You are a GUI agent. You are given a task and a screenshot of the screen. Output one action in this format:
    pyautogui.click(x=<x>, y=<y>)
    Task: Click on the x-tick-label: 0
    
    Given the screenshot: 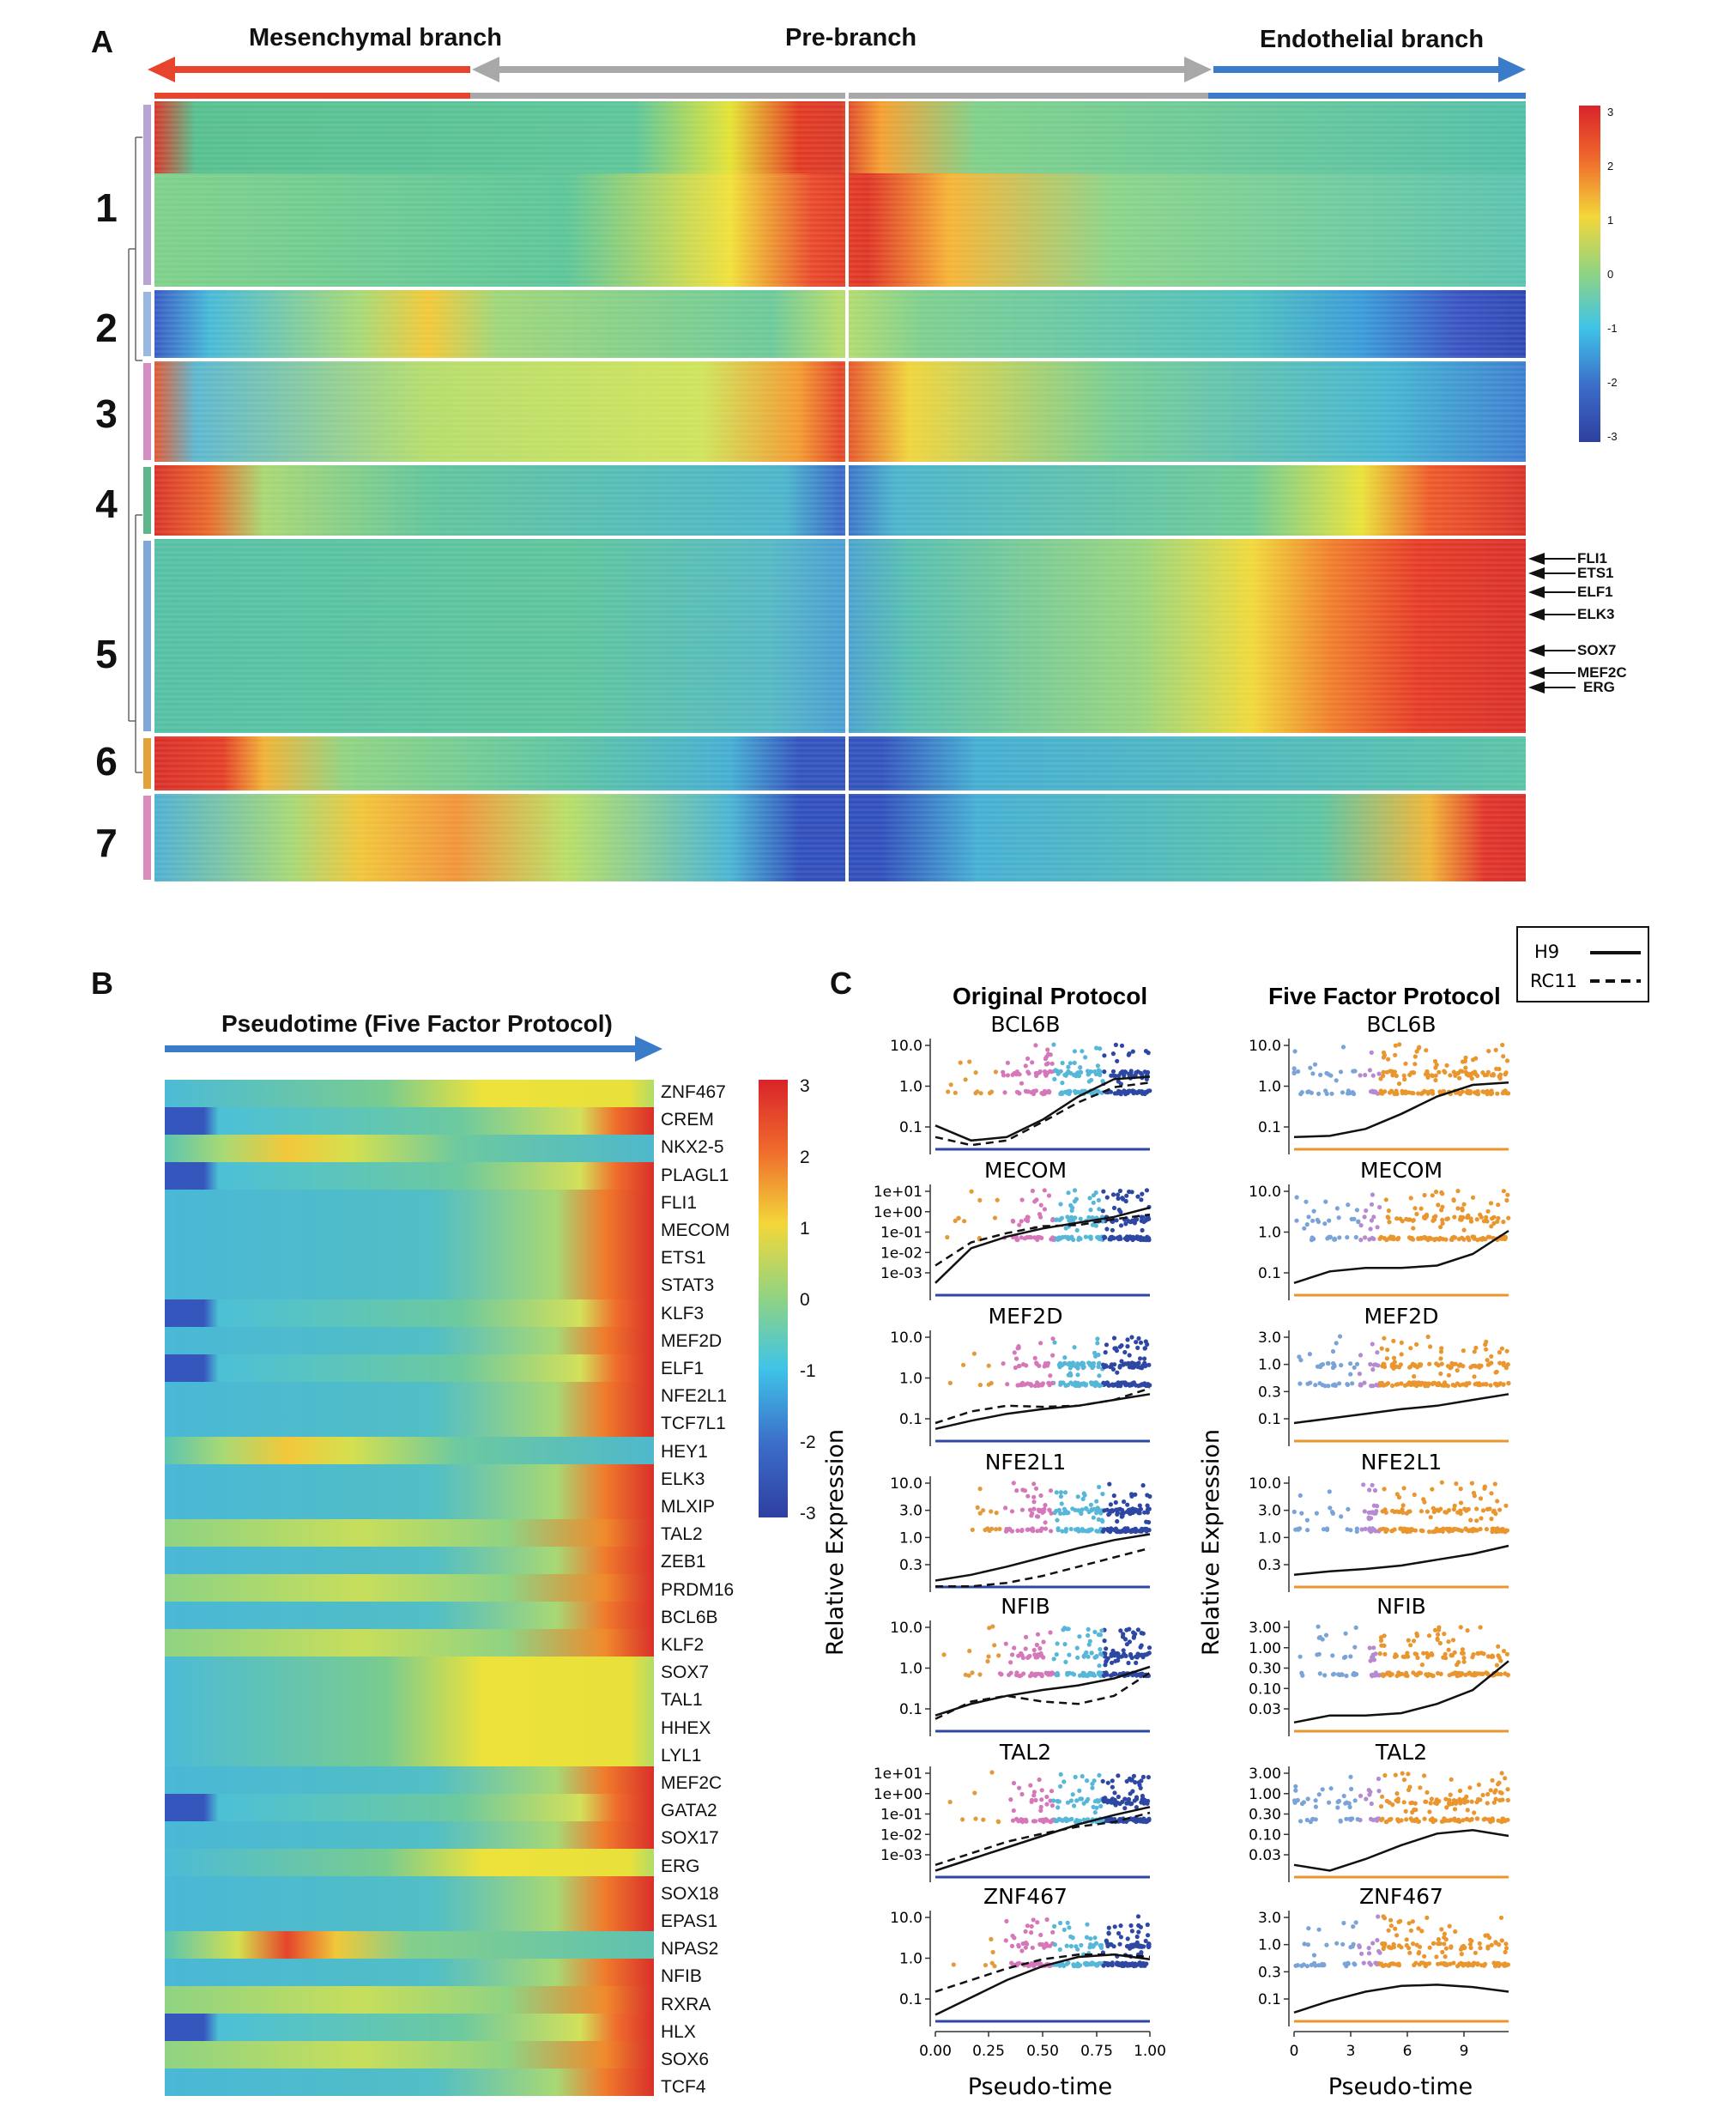 What is the action you would take?
    pyautogui.click(x=1294, y=2051)
    